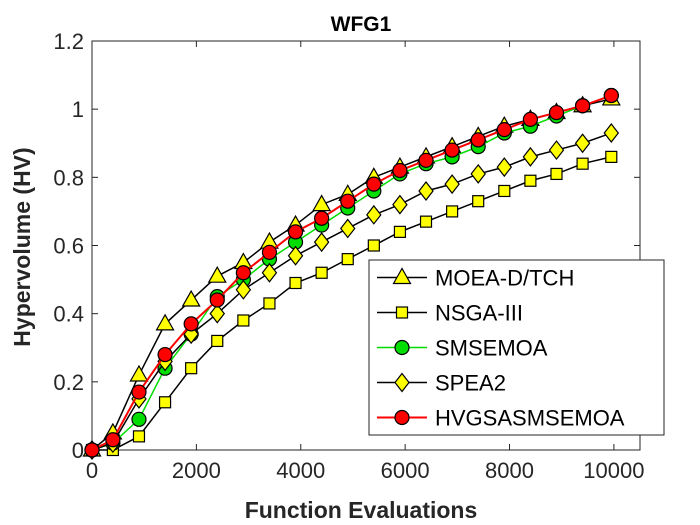  I want to click on legend-entry: HVGSASMSEMOA, so click(501, 418).